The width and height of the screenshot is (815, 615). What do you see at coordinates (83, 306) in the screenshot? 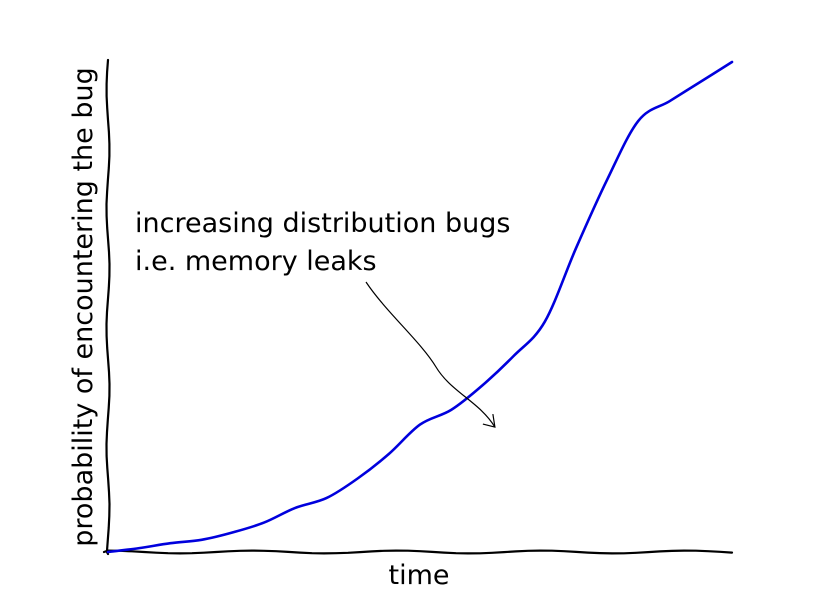
I see `y-axis-label: probability of encountering the bug` at bounding box center [83, 306].